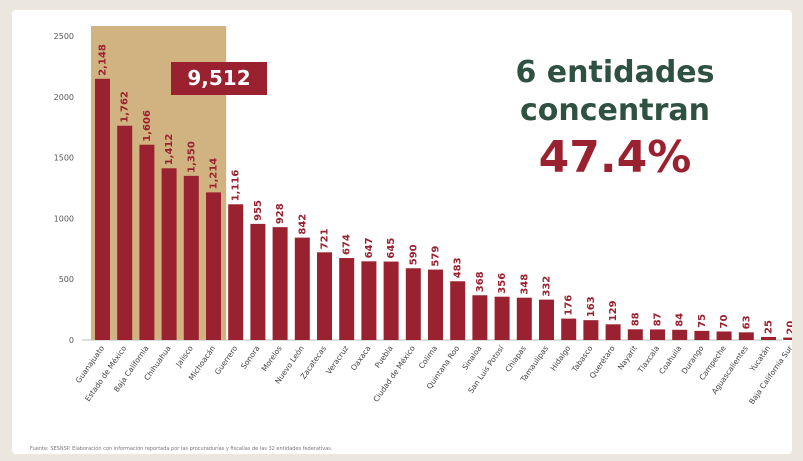 The height and width of the screenshot is (461, 803). Describe the element at coordinates (391, 248) in the screenshot. I see `bar-value-label: 645` at that location.